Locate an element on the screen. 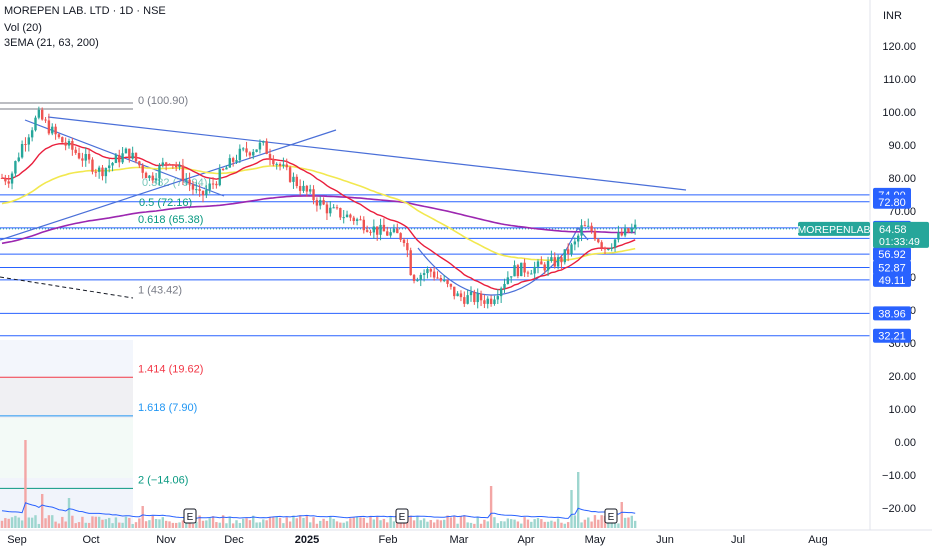  level-badge is located at coordinates (892, 313).